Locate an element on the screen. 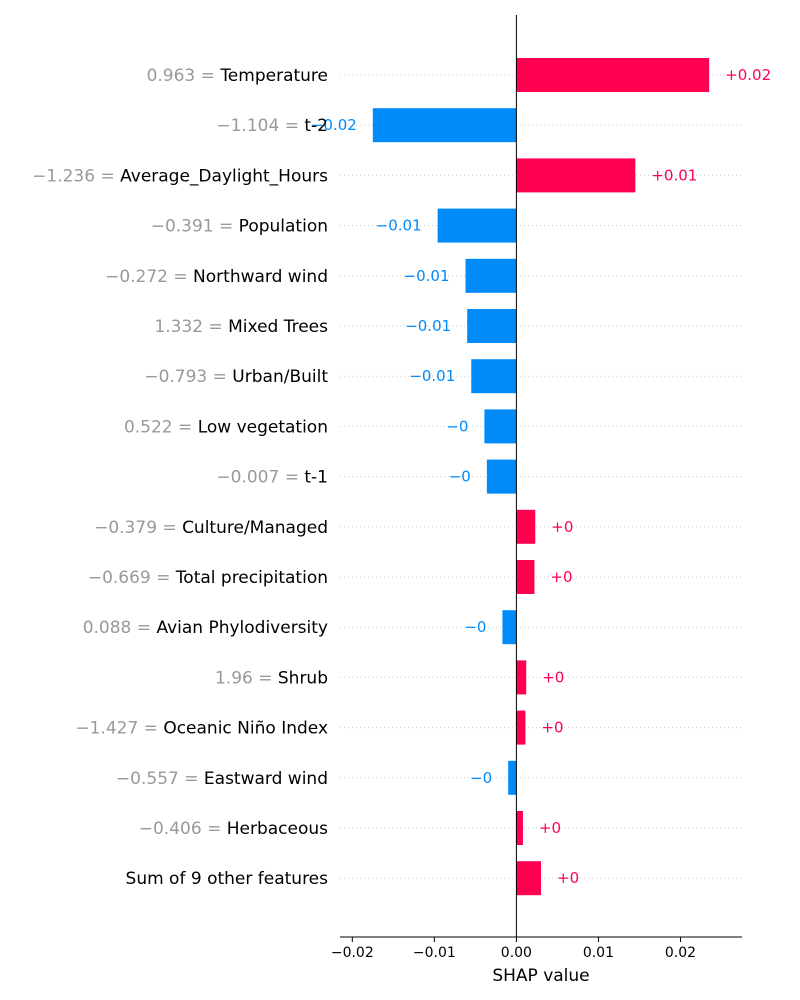  feature-name: Population is located at coordinates (283, 227).